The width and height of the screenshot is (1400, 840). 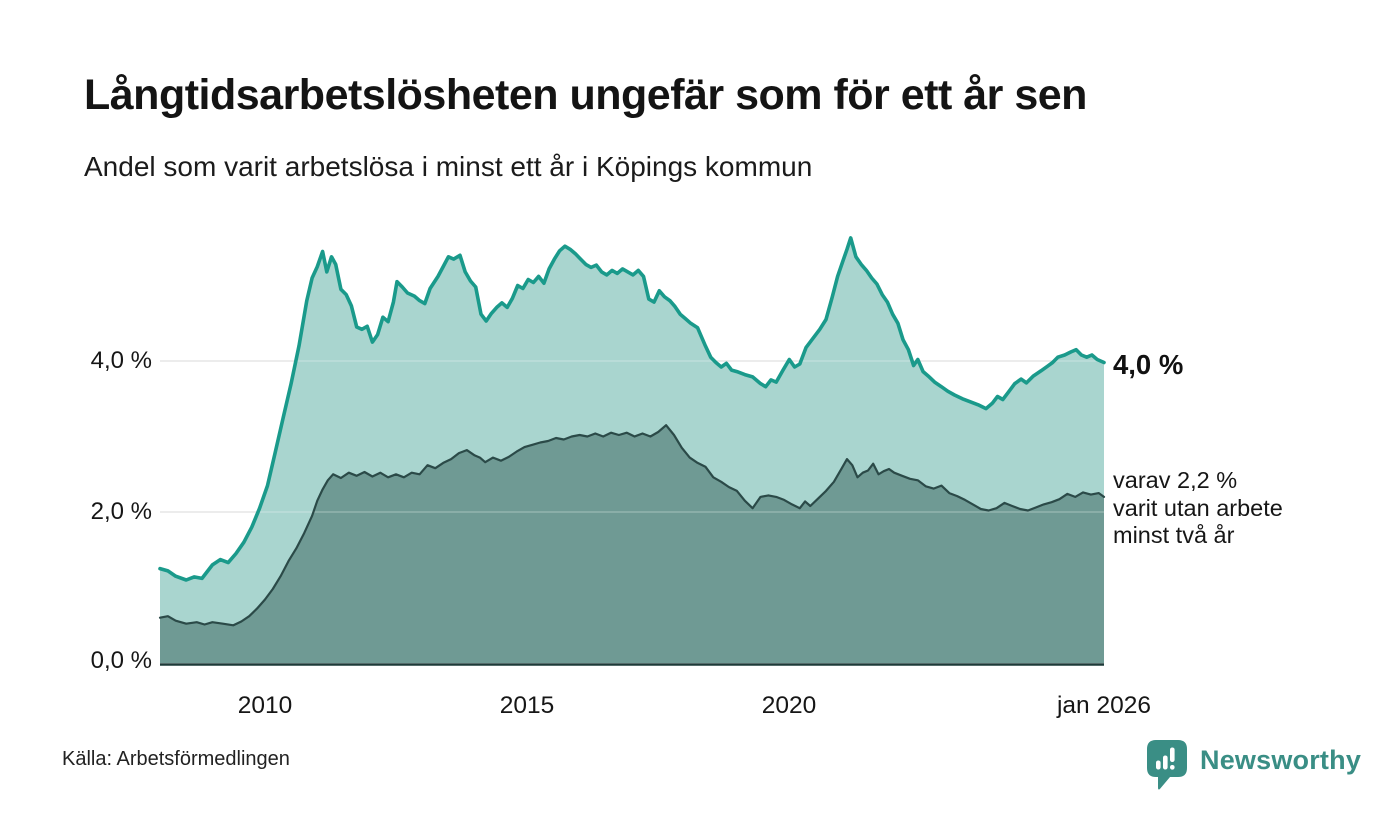 What do you see at coordinates (1175, 480) in the screenshot?
I see `annotation-line-1: varav 2,2 %` at bounding box center [1175, 480].